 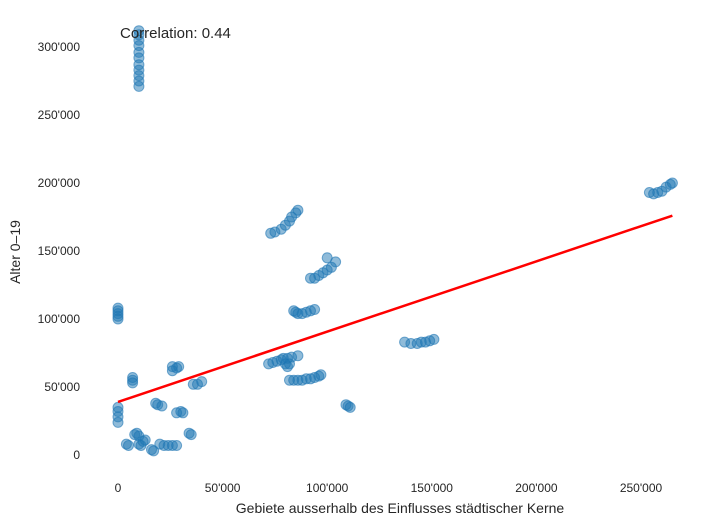 What do you see at coordinates (175, 33) in the screenshot?
I see `correlation-annotation: Correlation: 0.44` at bounding box center [175, 33].